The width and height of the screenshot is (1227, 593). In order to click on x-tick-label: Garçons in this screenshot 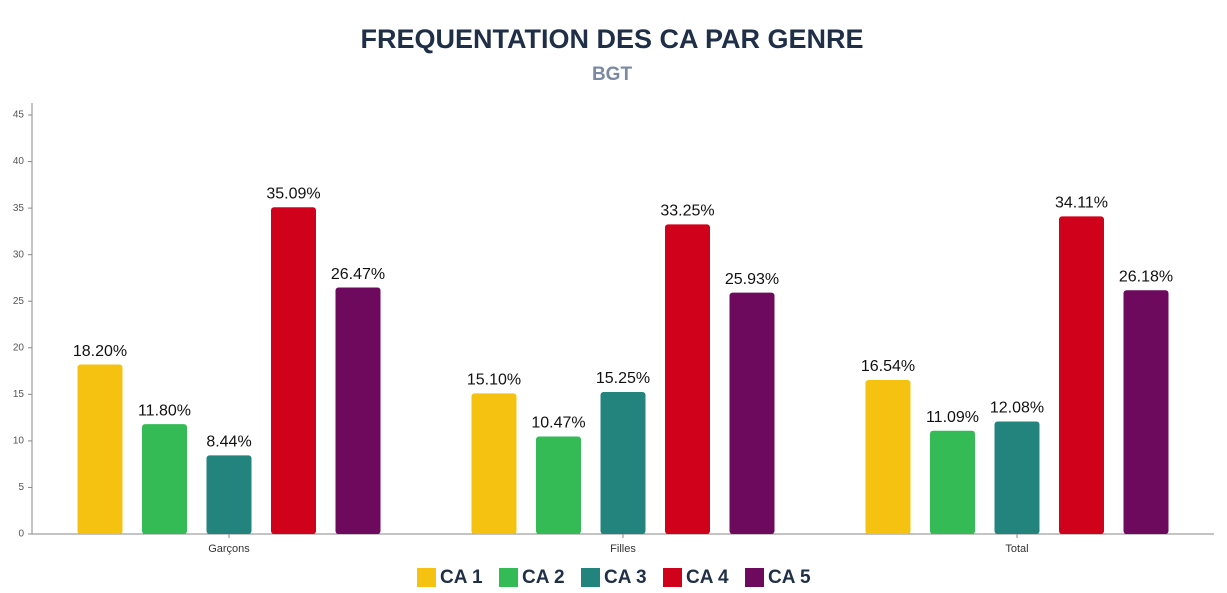, I will do `click(229, 549)`.